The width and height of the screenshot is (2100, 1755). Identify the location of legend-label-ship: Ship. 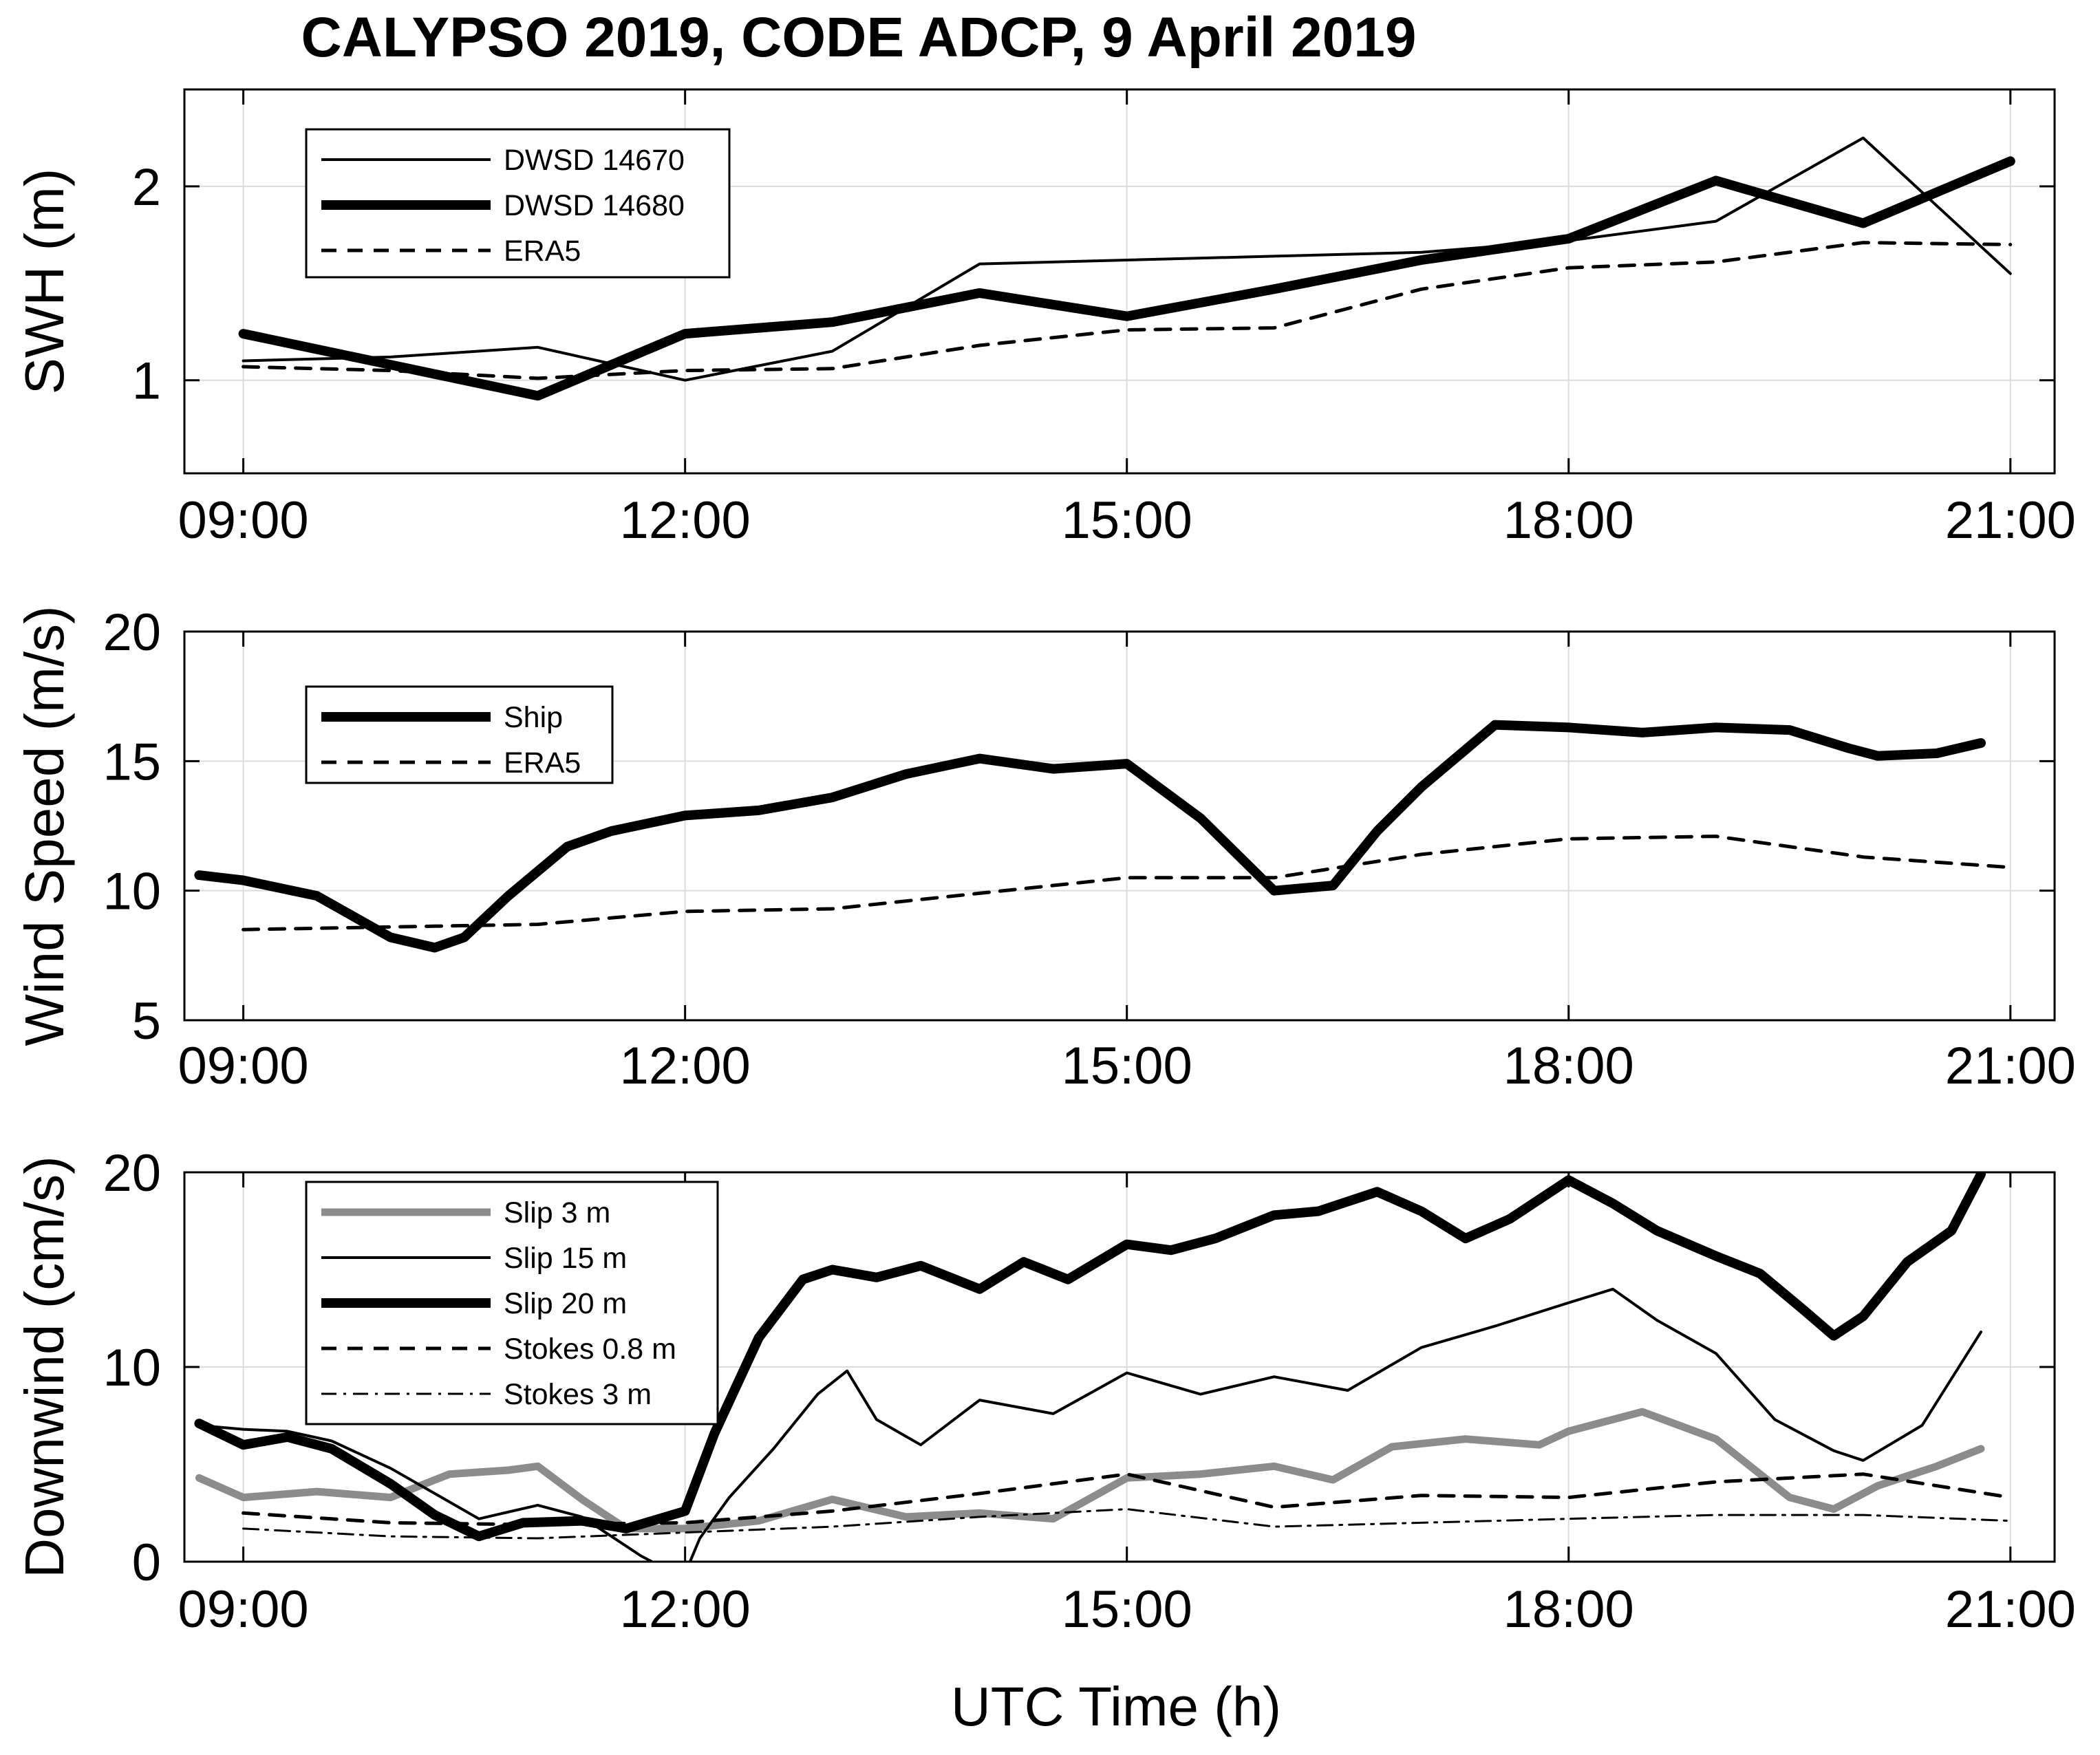
(533, 717).